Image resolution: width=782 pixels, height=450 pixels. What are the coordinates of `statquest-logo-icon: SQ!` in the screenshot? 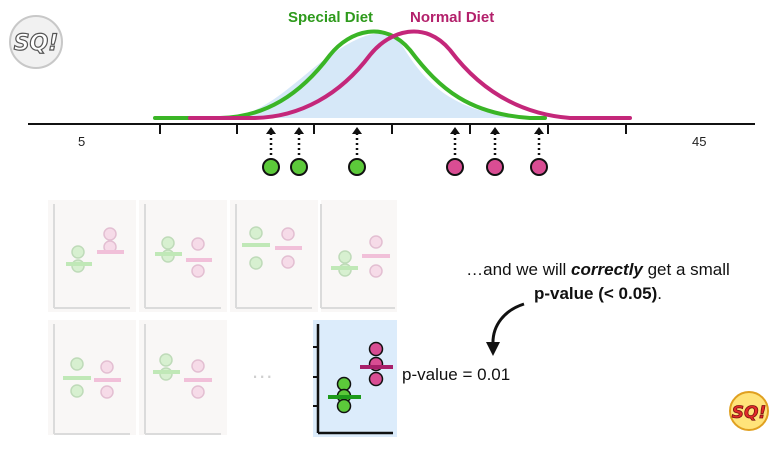 It's located at (36, 42).